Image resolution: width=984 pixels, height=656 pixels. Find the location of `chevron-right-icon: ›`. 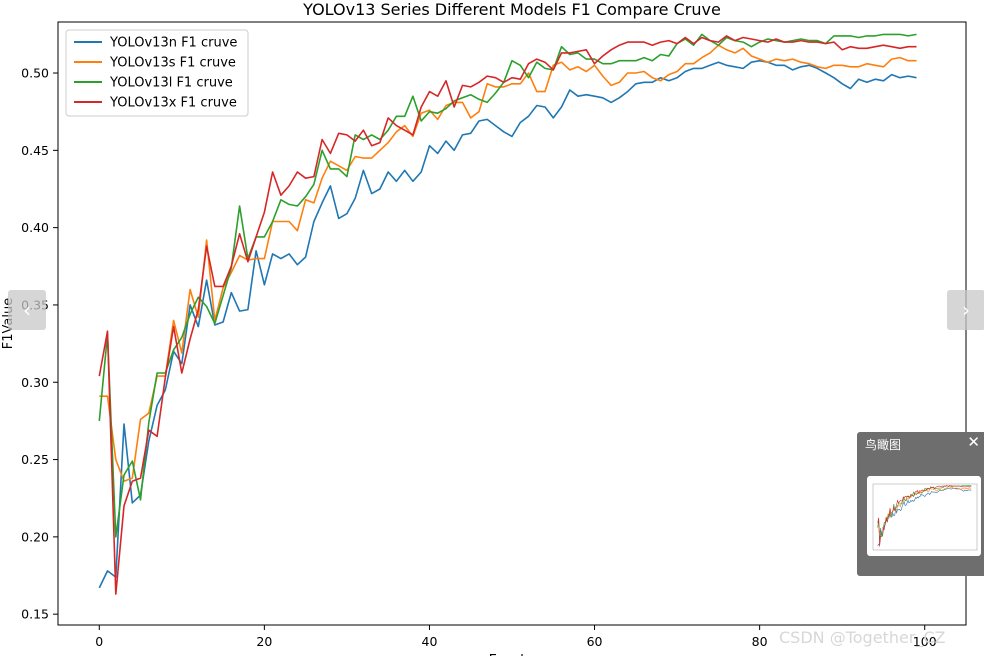

chevron-right-icon: › is located at coordinates (966, 310).